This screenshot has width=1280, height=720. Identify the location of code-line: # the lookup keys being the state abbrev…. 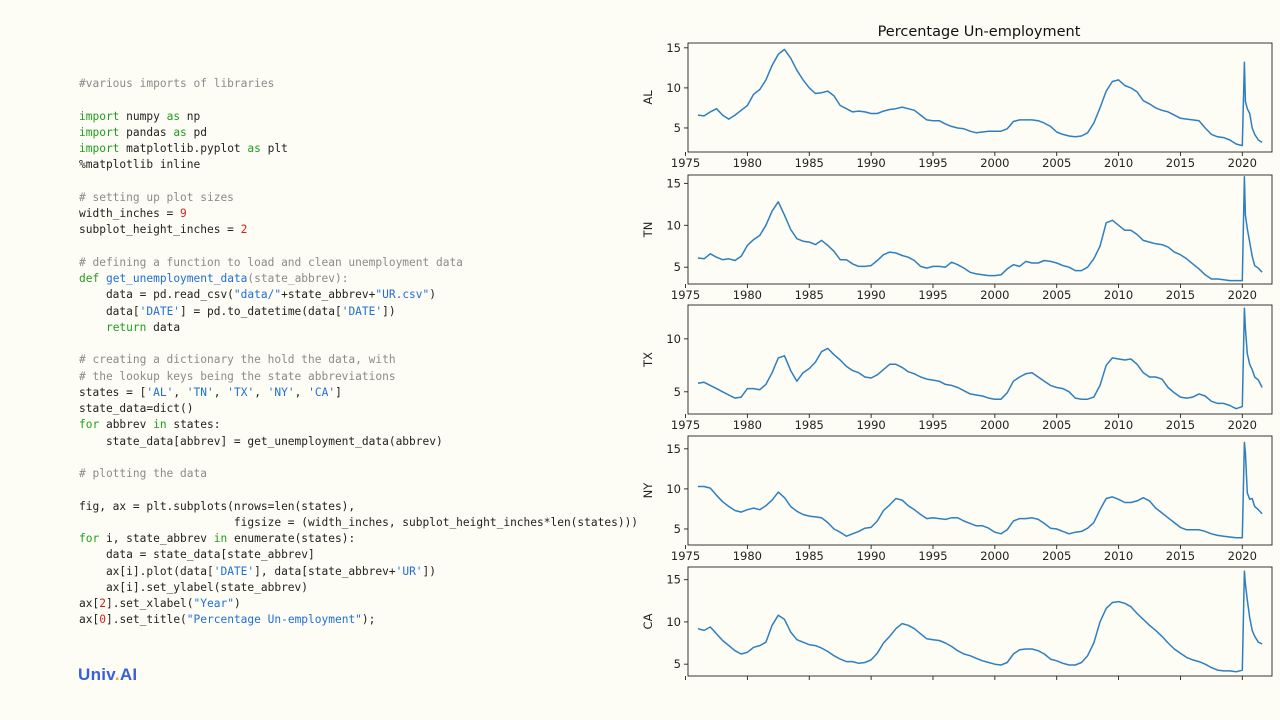
(358, 377).